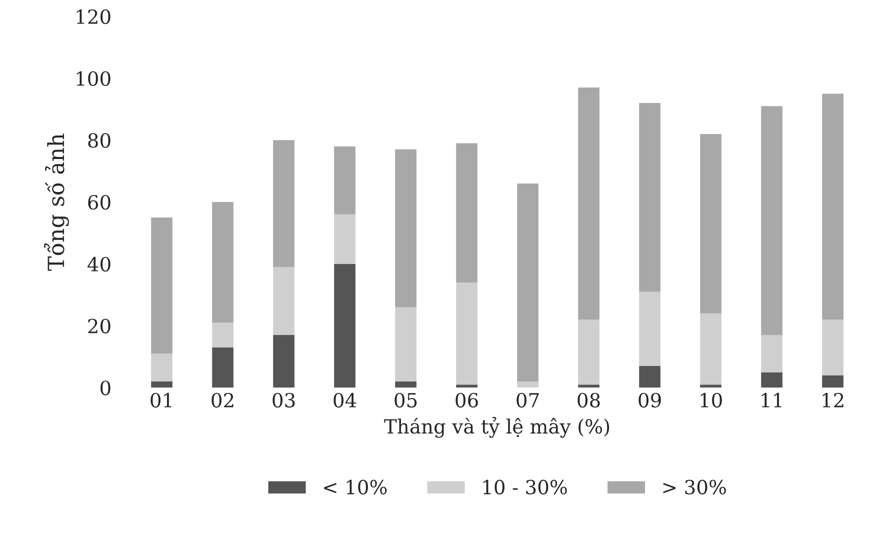 The height and width of the screenshot is (546, 896). Describe the element at coordinates (345, 400) in the screenshot. I see `x-tick-label: 04` at that location.